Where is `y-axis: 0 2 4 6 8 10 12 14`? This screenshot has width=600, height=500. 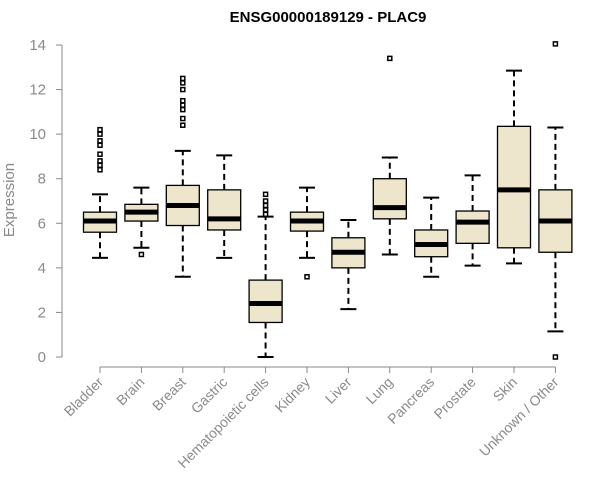 y-axis: 0 2 4 6 8 10 12 14 is located at coordinates (46, 201).